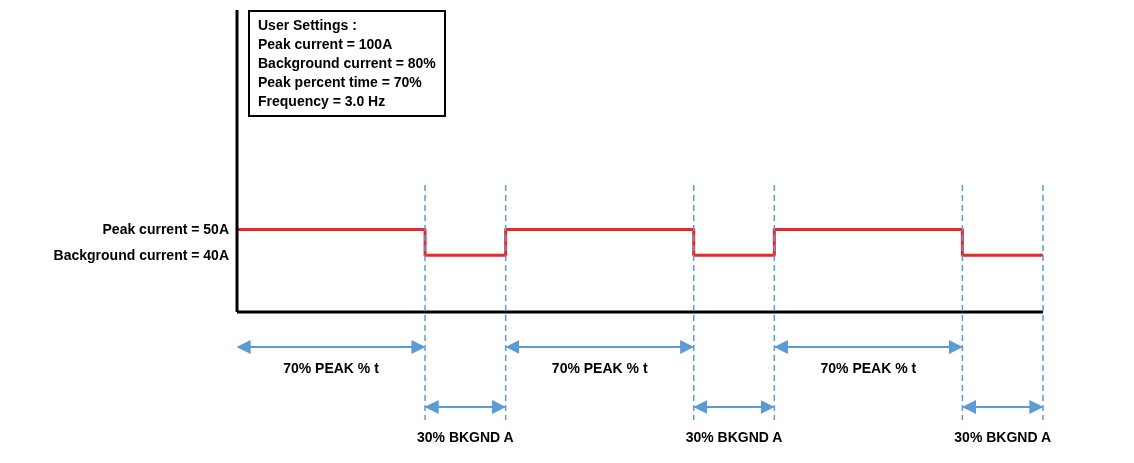  Describe the element at coordinates (165, 229) in the screenshot. I see `y-tick-label: Peak current = 50A` at that location.